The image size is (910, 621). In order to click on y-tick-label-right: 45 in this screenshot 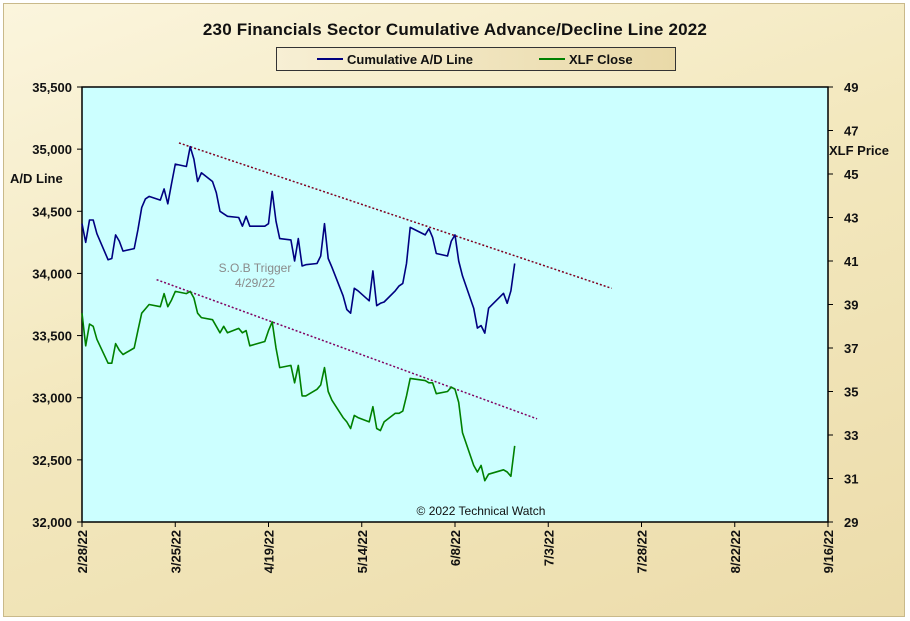, I will do `click(851, 174)`.